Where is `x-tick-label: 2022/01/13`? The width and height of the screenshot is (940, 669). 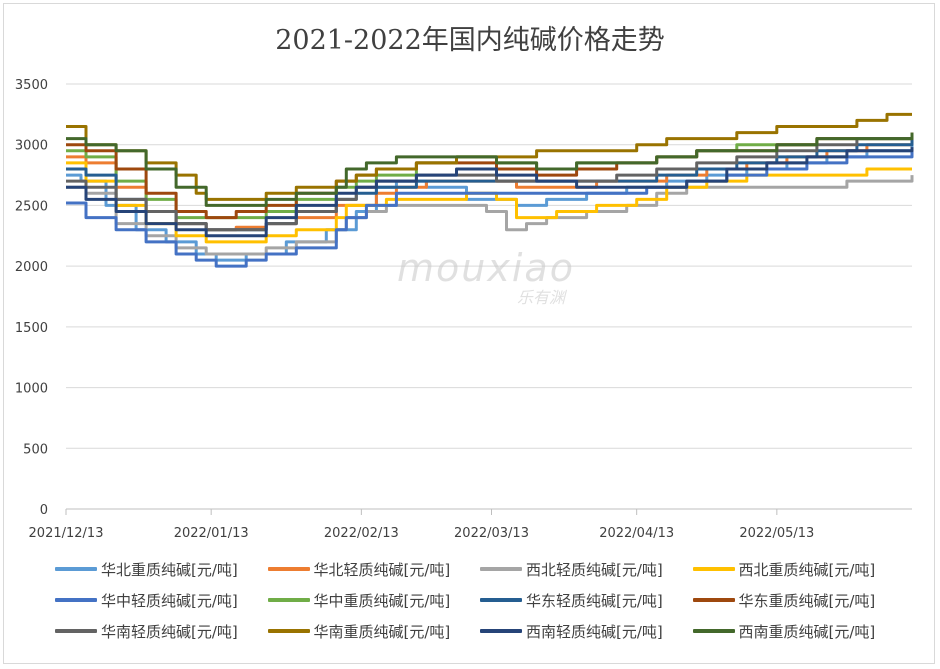
x-tick-label: 2022/01/13 is located at coordinates (211, 533).